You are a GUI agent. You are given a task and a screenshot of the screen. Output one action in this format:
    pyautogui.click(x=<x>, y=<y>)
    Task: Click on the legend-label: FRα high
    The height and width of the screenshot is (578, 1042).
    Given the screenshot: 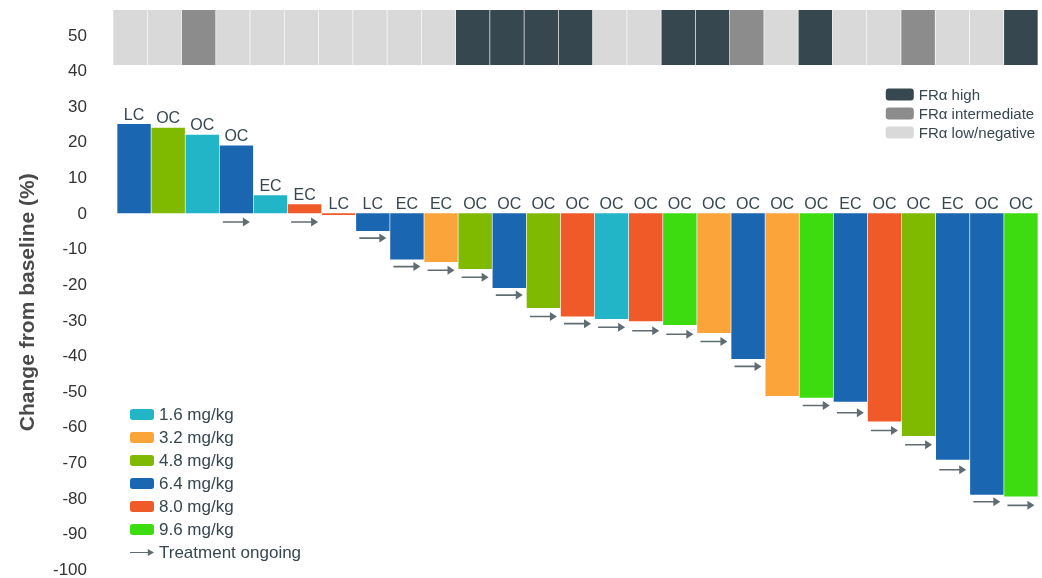 What is the action you would take?
    pyautogui.click(x=949, y=94)
    